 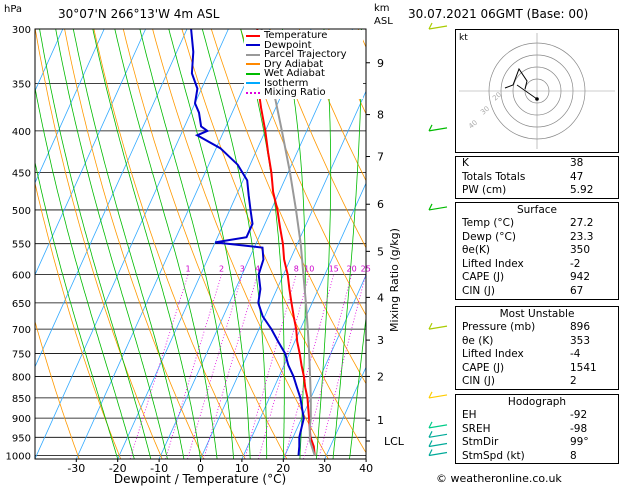 What do you see at coordinates (21, 355) in the screenshot?
I see `pressure-tick-label: 750` at bounding box center [21, 355].